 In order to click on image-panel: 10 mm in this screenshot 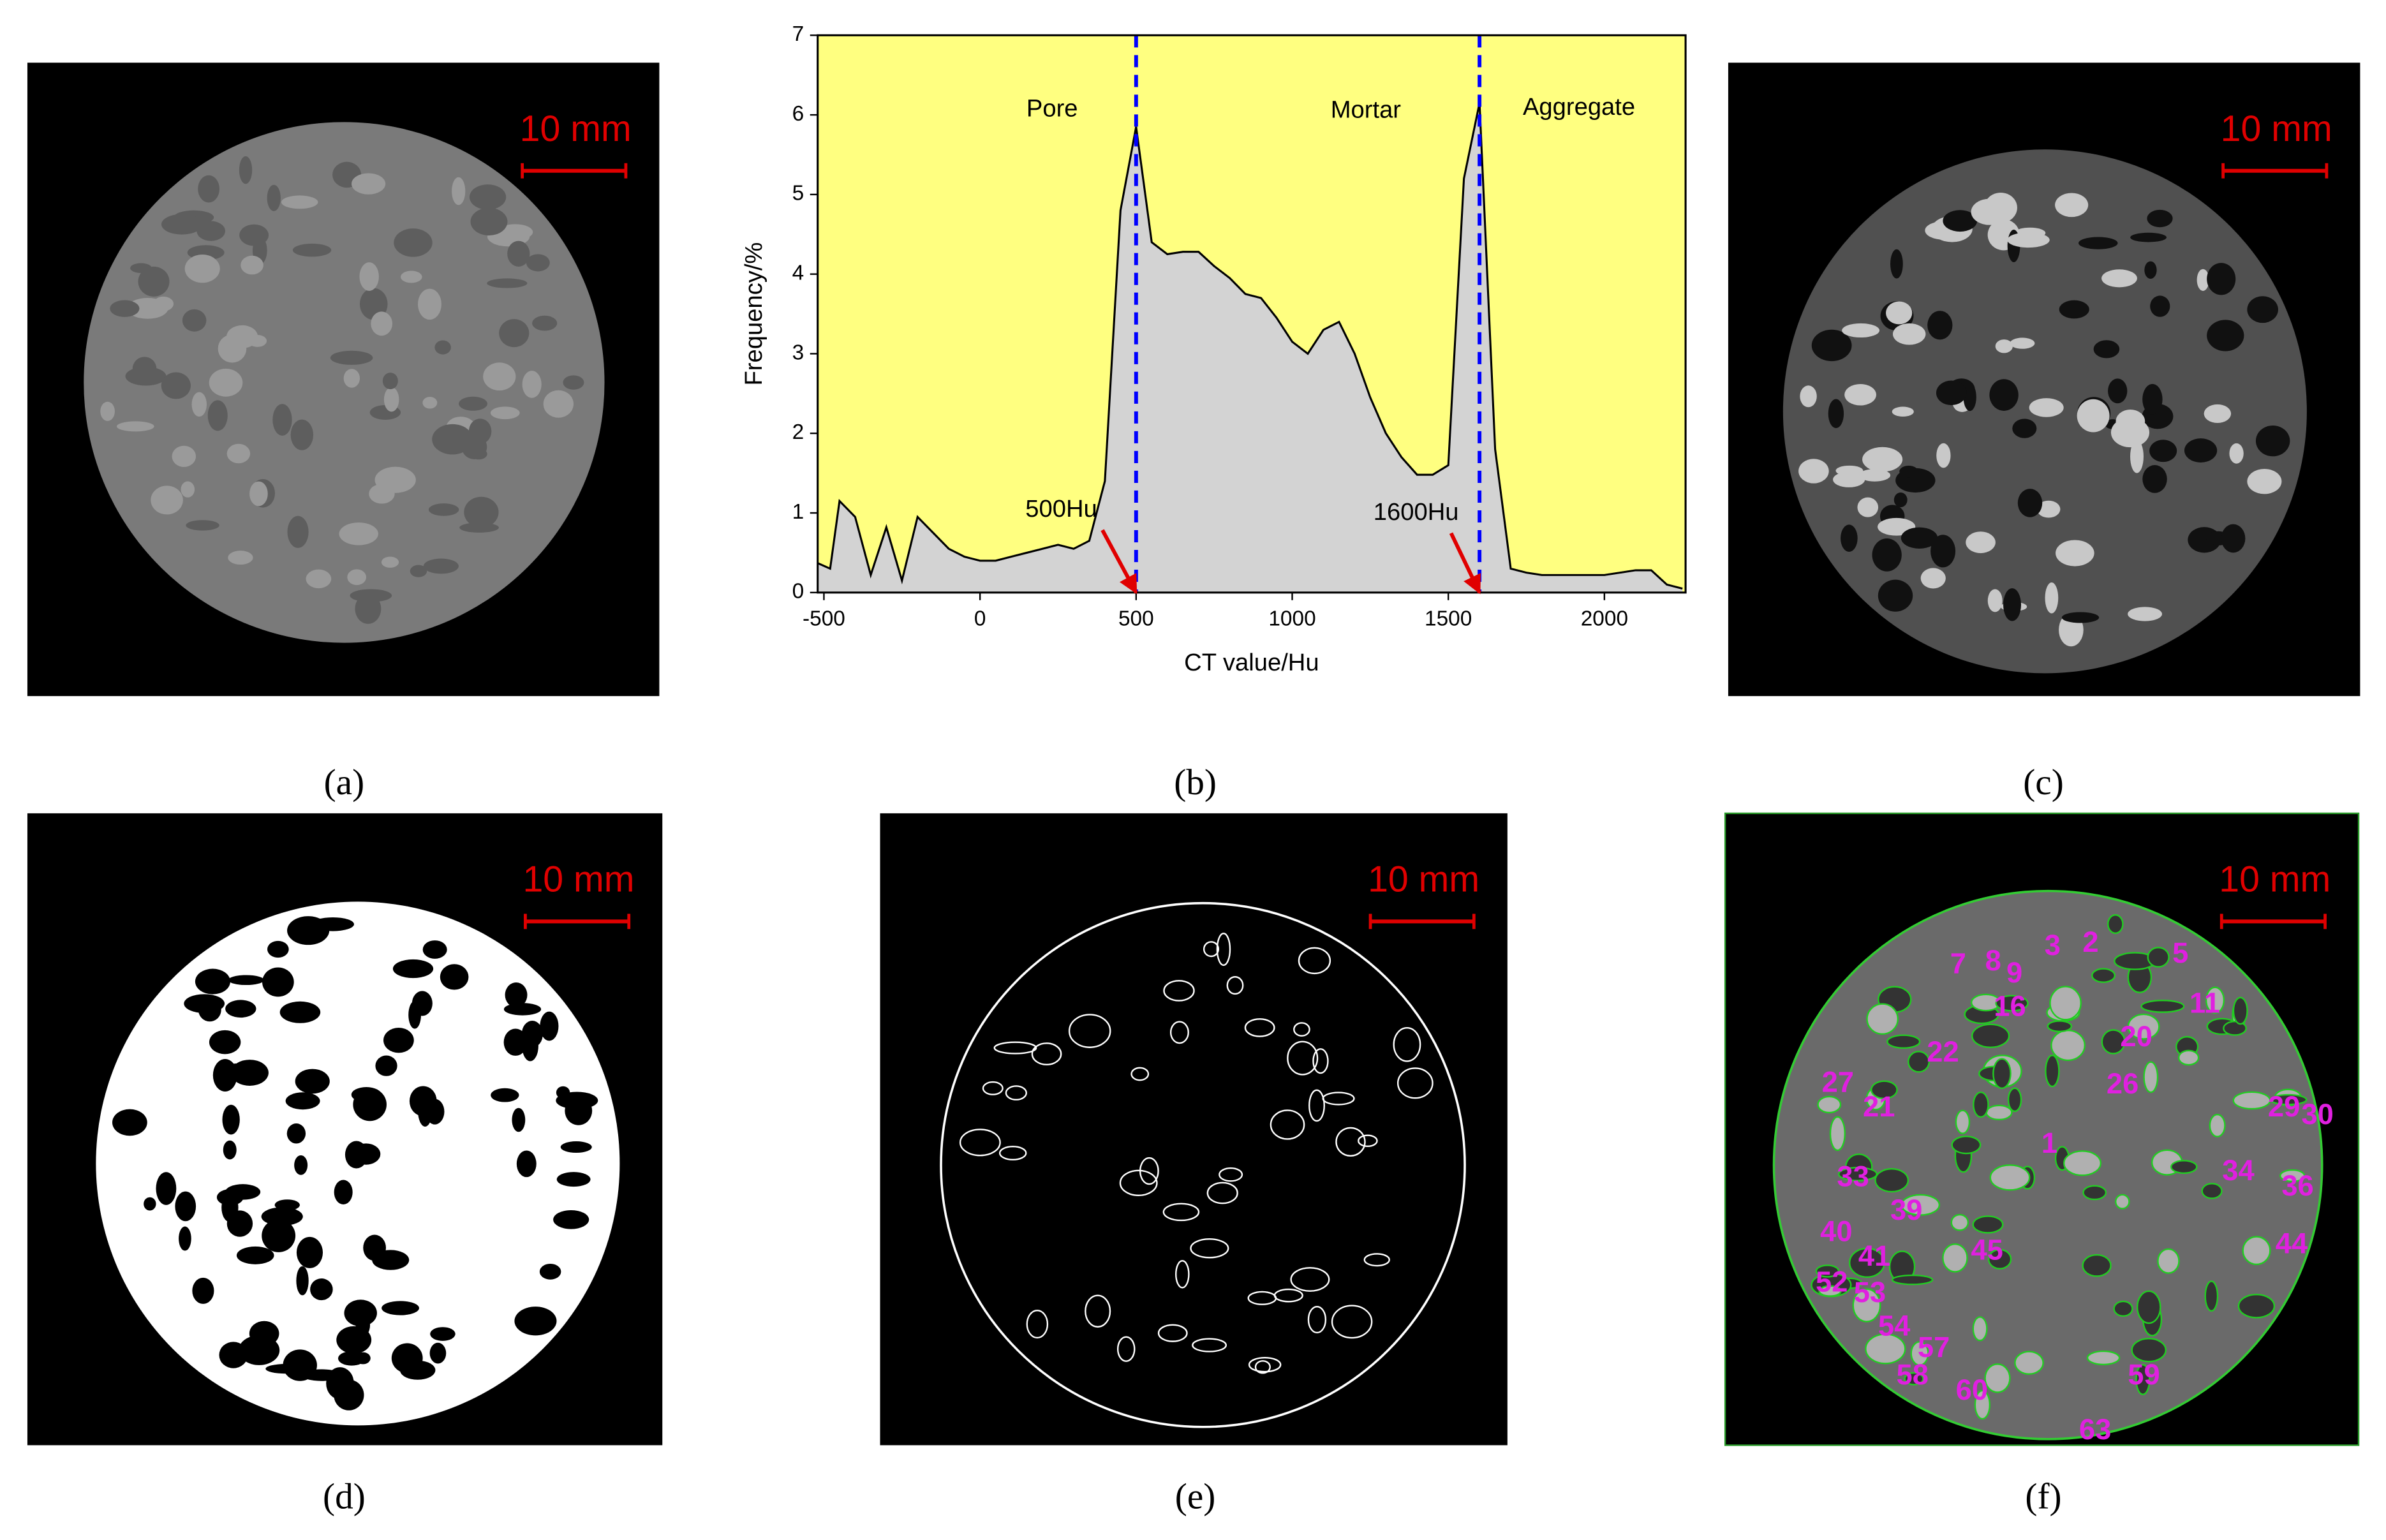, I will do `click(2044, 380)`.